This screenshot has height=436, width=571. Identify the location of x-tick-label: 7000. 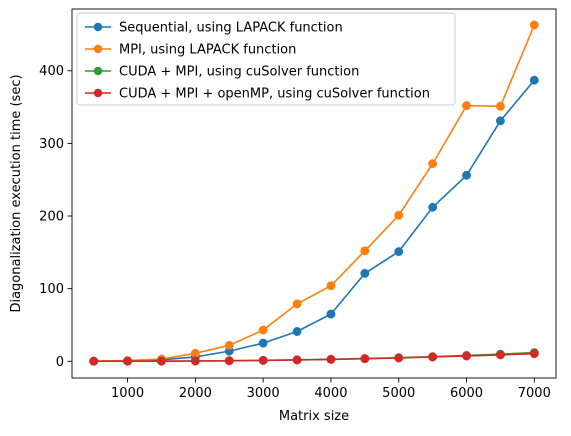
(534, 393).